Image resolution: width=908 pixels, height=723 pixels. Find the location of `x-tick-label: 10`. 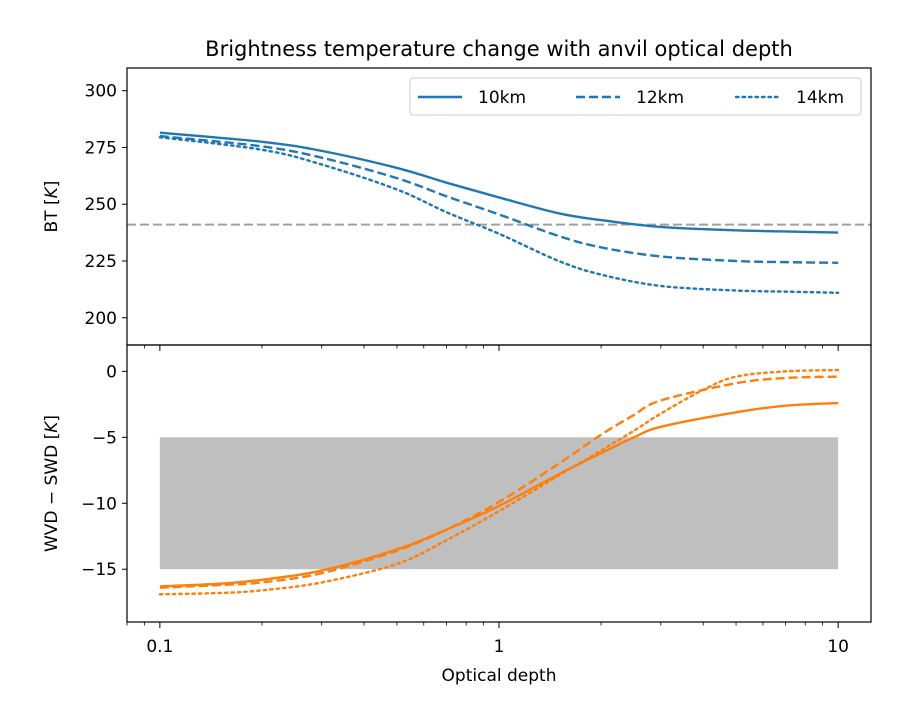

x-tick-label: 10 is located at coordinates (838, 647).